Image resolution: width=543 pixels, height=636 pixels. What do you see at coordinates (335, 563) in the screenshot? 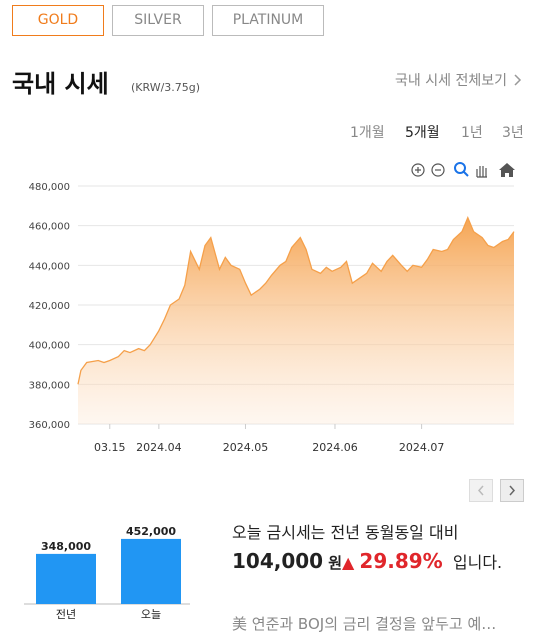
I see `unit: 원` at bounding box center [335, 563].